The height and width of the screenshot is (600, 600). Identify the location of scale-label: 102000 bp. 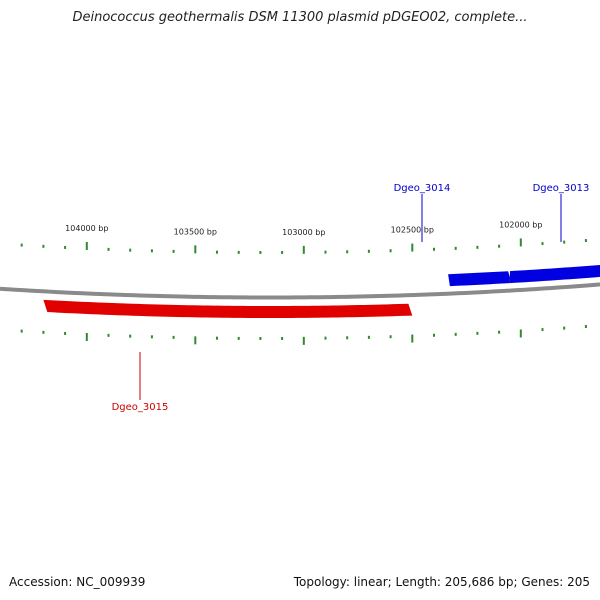
(520, 224).